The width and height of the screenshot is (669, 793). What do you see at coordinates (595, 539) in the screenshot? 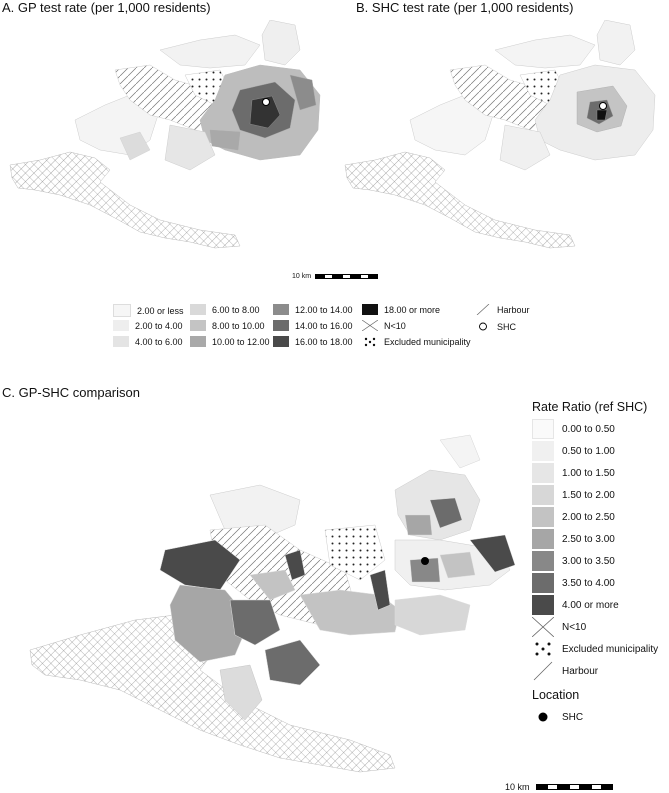
I see `ratio-legend-item: 2.50 to 3.00` at bounding box center [595, 539].